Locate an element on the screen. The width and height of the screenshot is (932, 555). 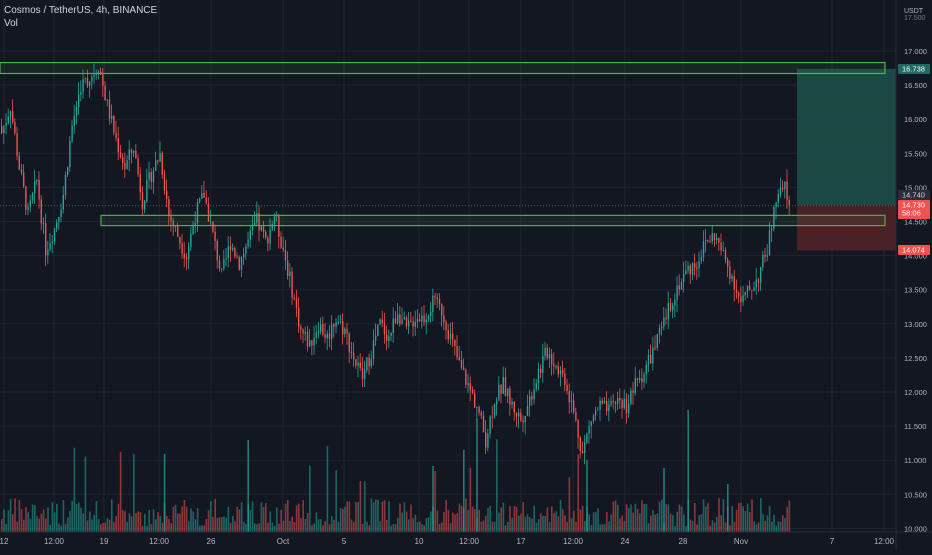
stop-price-tag: 14.074 is located at coordinates (914, 250).